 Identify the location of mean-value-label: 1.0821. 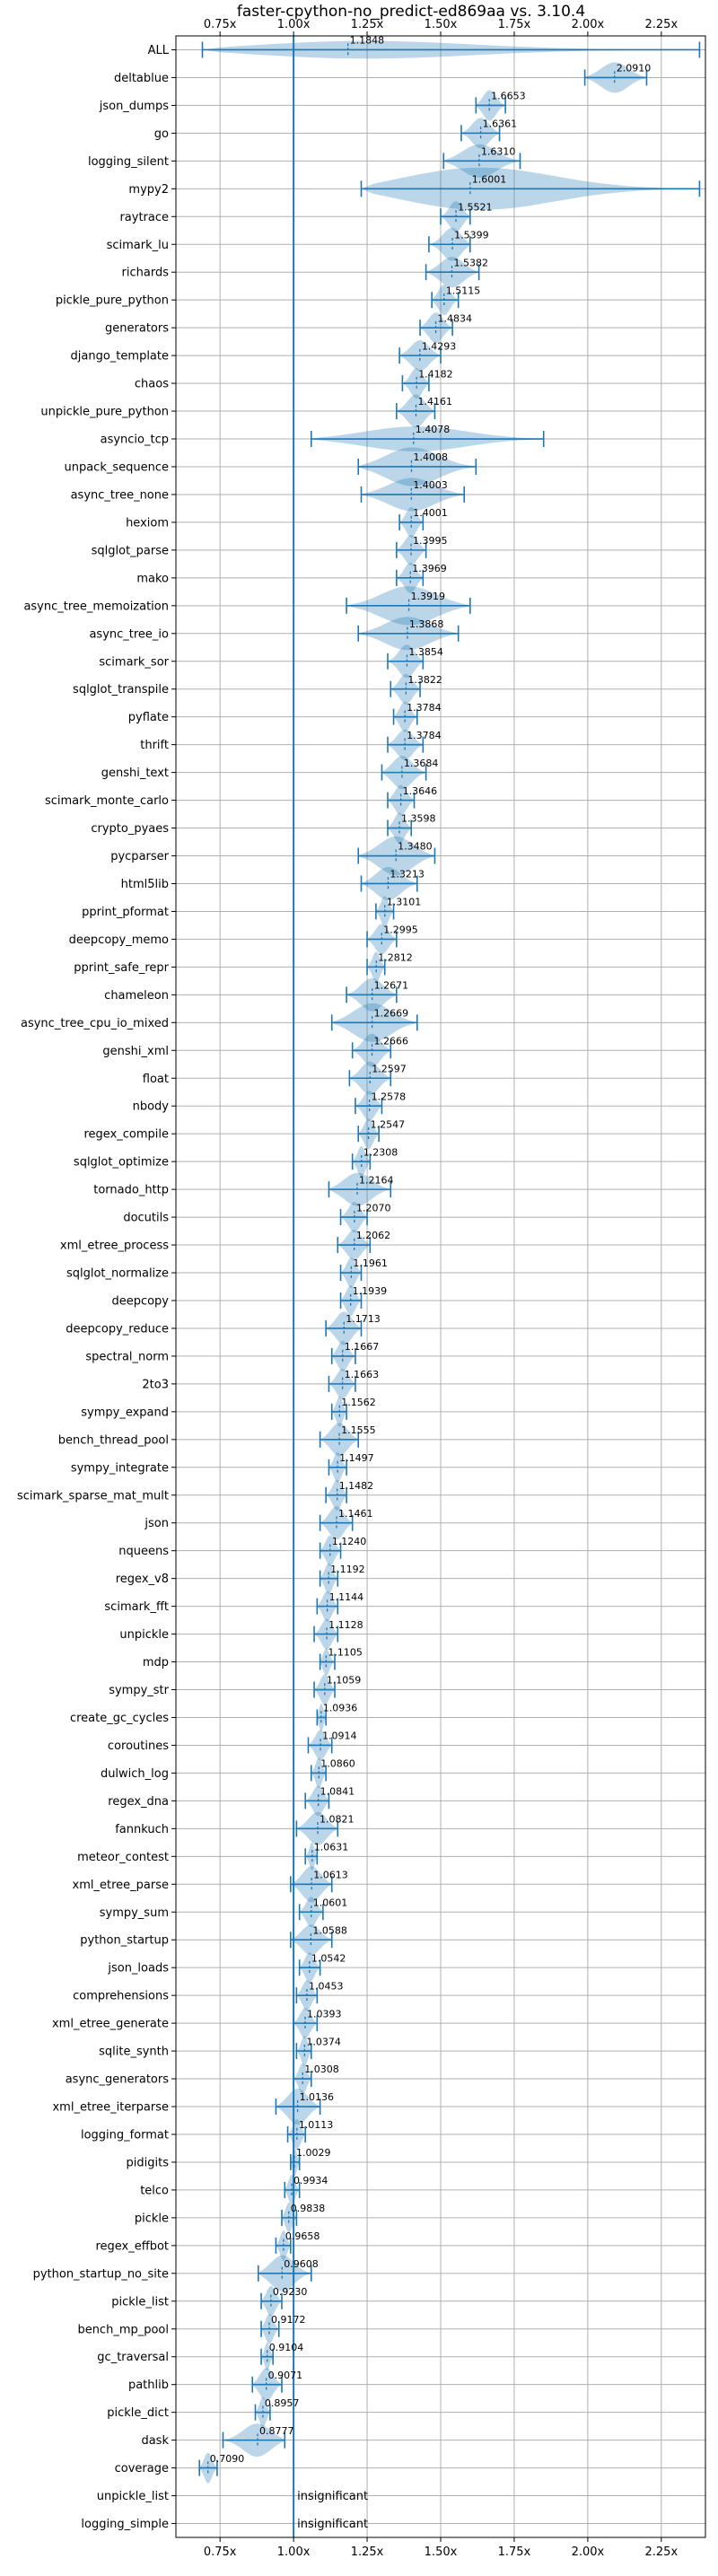
(337, 1820).